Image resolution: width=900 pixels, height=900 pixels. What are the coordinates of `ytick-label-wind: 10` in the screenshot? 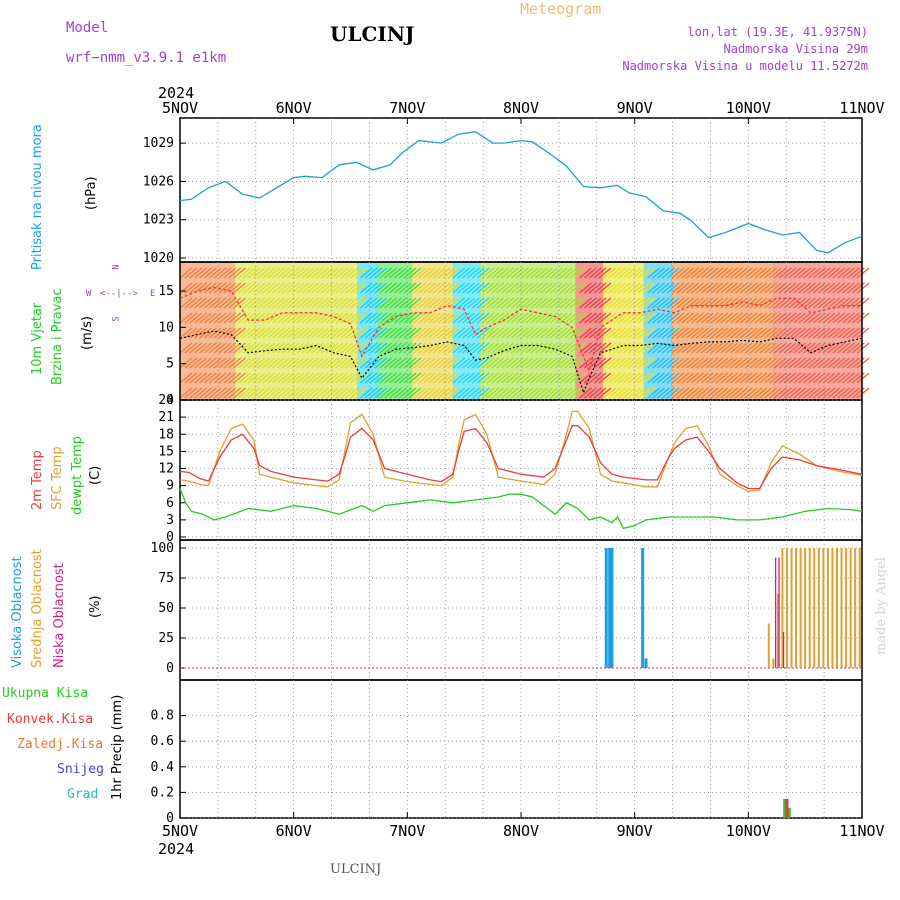 It's located at (166, 327).